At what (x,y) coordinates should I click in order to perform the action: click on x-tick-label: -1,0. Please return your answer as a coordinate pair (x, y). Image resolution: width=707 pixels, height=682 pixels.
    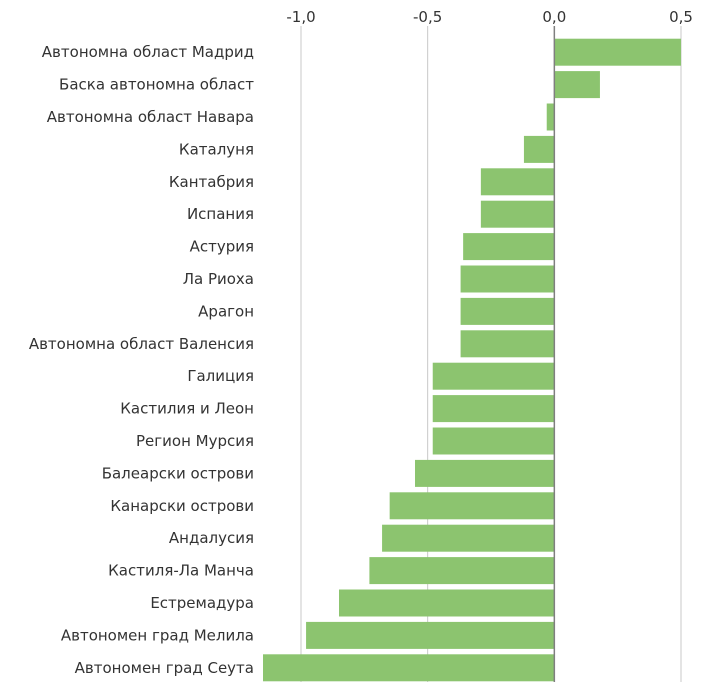
    Looking at the image, I should click on (300, 17).